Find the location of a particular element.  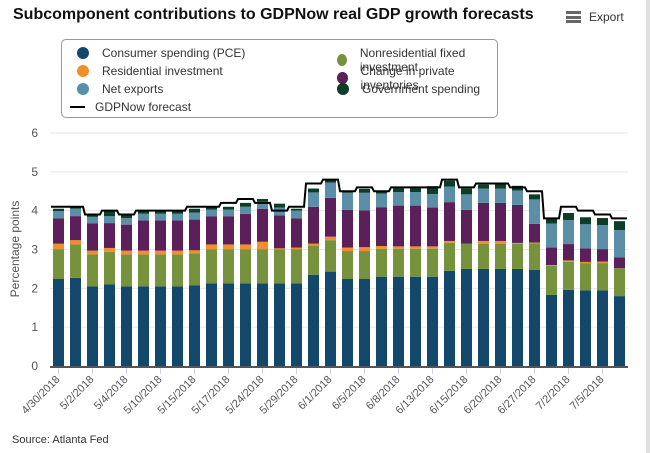

legend-item-nonresidential: Nonresidential fixed investment is located at coordinates (417, 60).